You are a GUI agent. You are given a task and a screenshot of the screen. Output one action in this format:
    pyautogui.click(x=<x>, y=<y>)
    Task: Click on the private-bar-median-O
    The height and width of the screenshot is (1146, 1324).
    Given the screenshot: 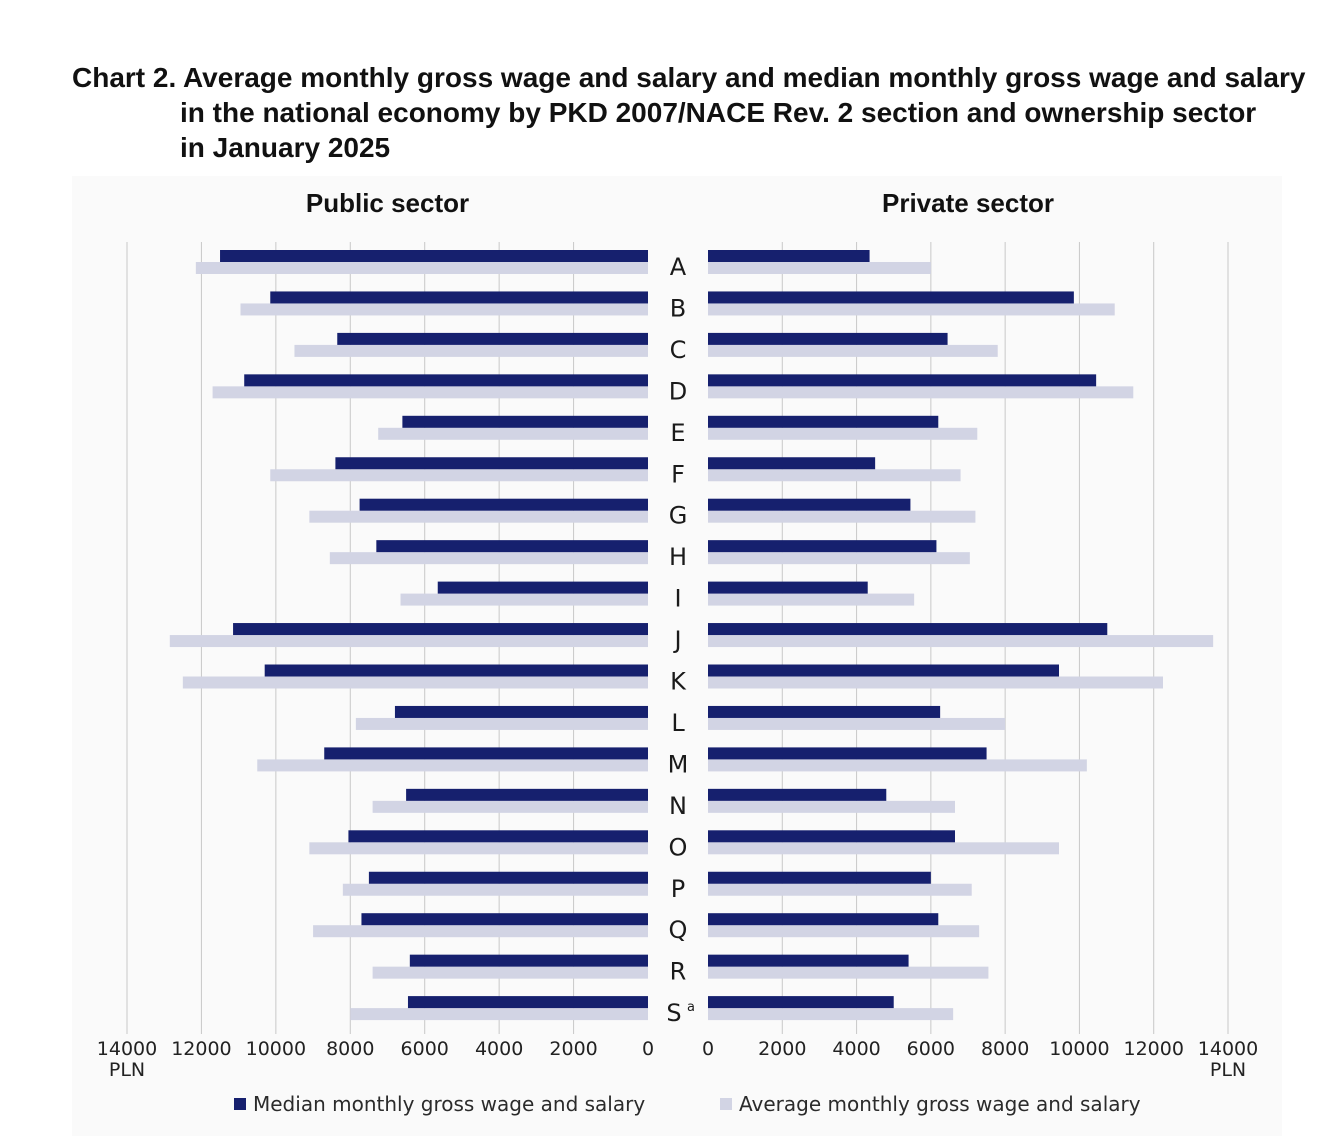 What is the action you would take?
    pyautogui.click(x=831, y=836)
    